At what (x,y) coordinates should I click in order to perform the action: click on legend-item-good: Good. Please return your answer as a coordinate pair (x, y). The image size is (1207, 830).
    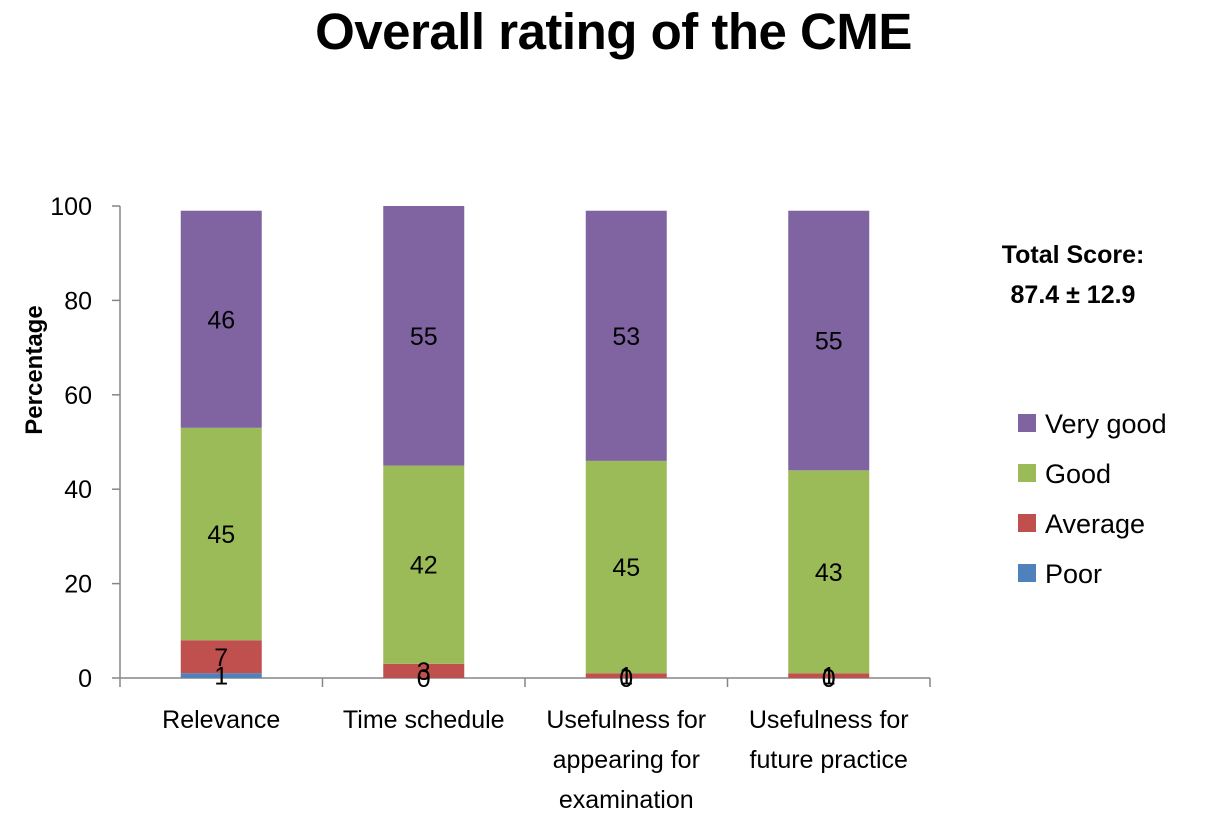
    Looking at the image, I should click on (1064, 474).